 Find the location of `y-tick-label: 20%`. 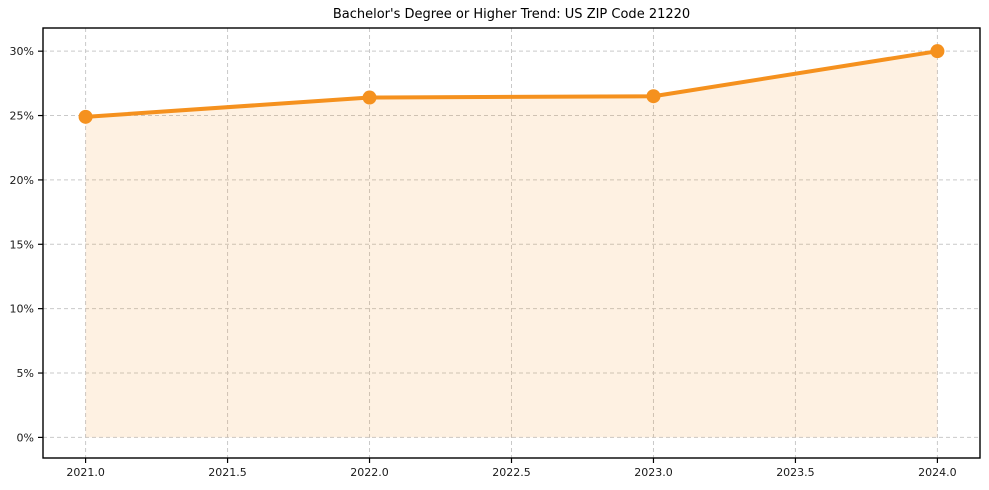

y-tick-label: 20% is located at coordinates (22, 180).